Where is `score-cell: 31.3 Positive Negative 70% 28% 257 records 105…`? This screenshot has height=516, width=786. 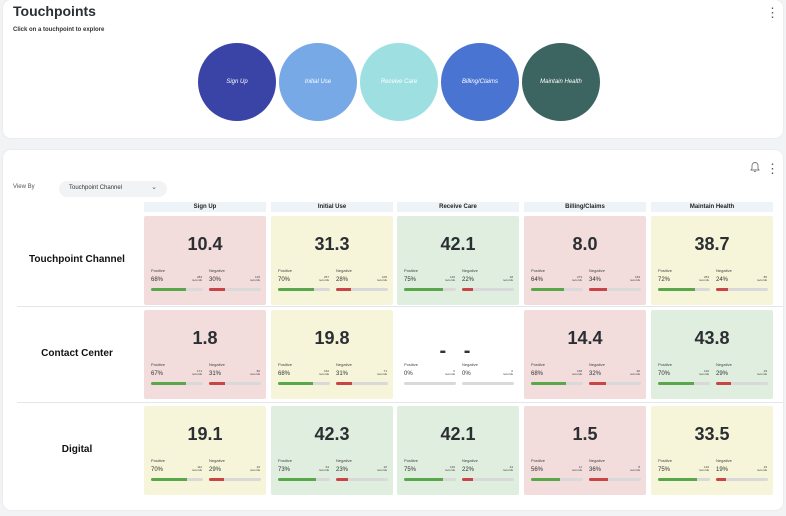
score-cell: 31.3 Positive Negative 70% 28% 257 records 105… is located at coordinates (332, 260).